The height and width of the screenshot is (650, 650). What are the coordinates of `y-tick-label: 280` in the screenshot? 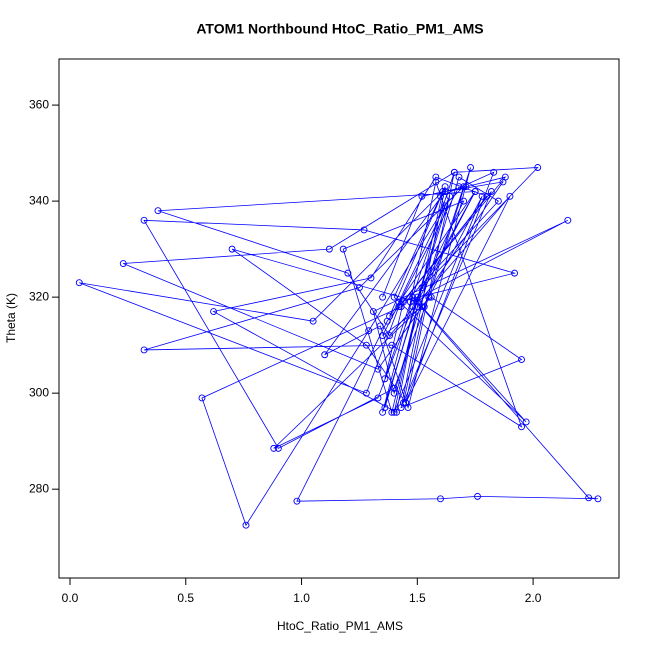 It's located at (39, 488).